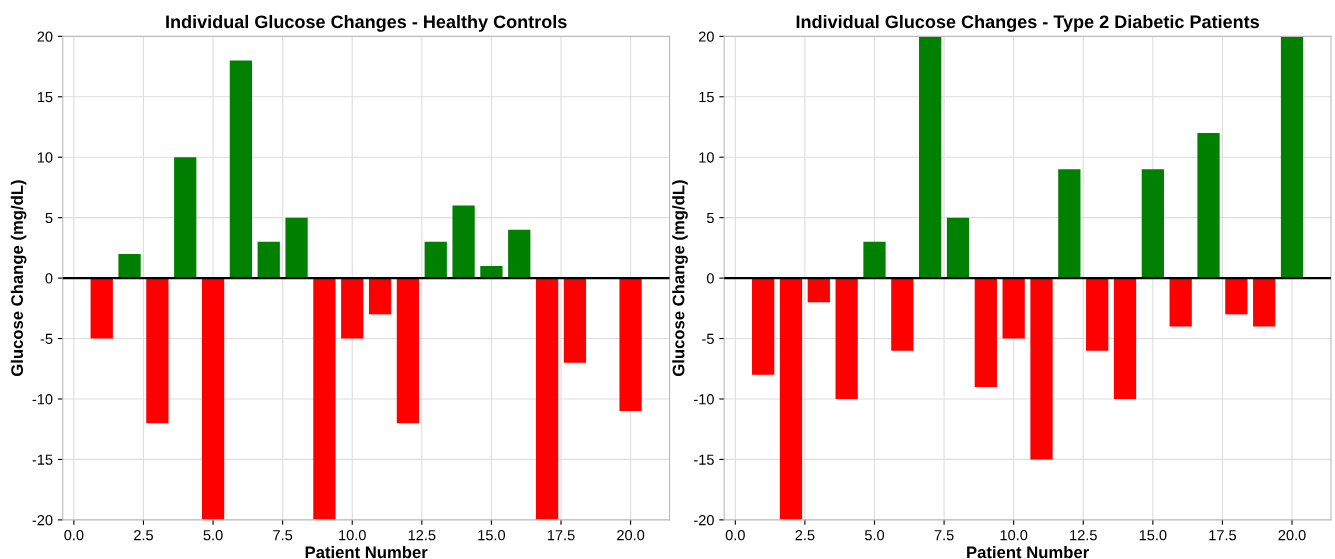  Describe the element at coordinates (1027, 23) in the screenshot. I see `chart-title: Individual Glucose Changes - Type 2 Diabetic Patients` at that location.